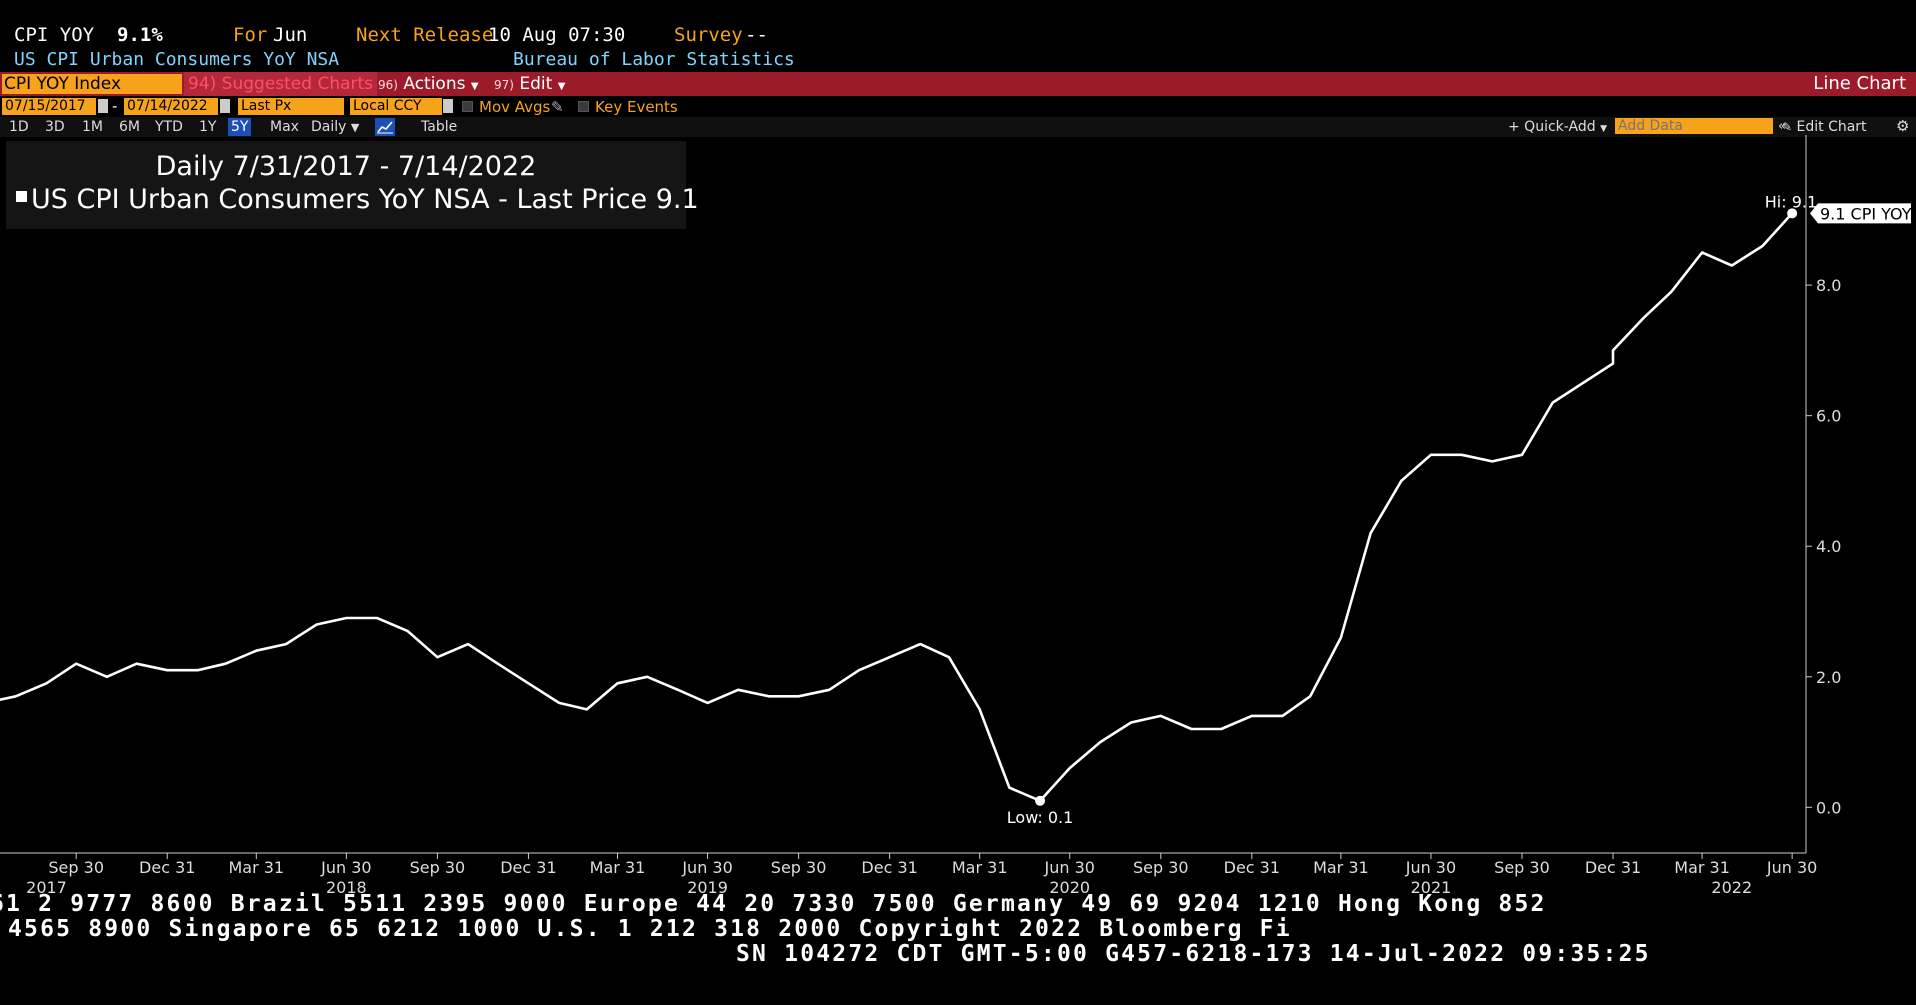 This screenshot has height=1005, width=1916. Describe the element at coordinates (1782, 126) in the screenshot. I see `collapse-icon: «` at that location.